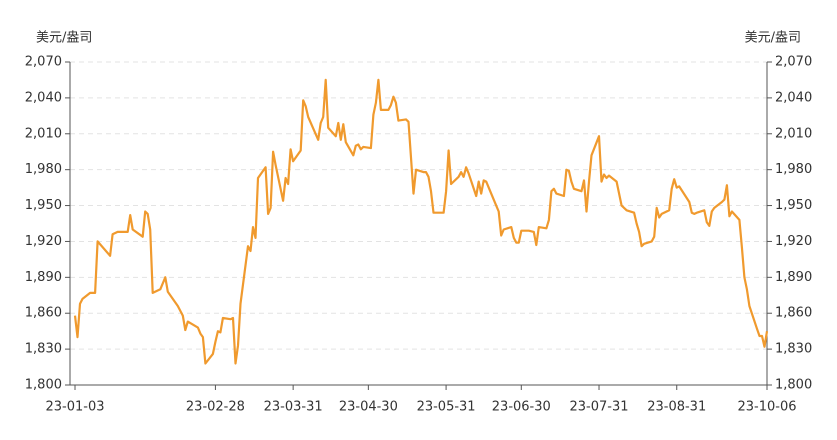  What do you see at coordinates (521, 407) in the screenshot?
I see `x-tick-label: 23-06-30` at bounding box center [521, 407].